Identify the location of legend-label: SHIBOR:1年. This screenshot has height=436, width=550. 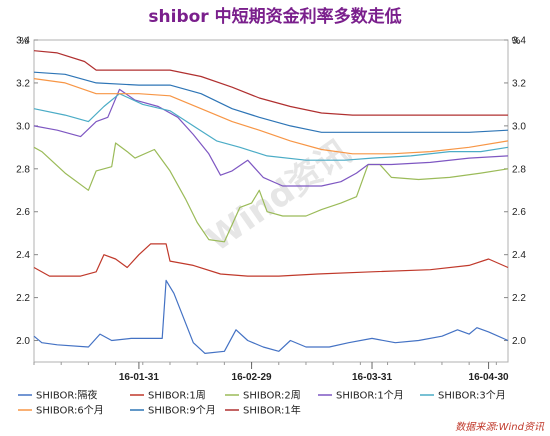
(272, 410).